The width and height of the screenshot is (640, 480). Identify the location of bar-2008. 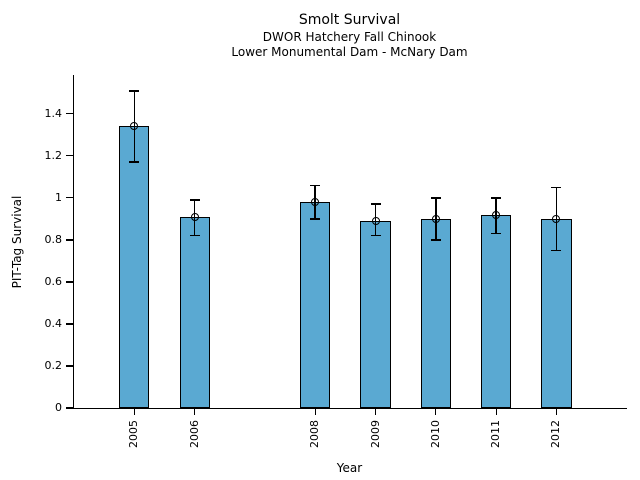
(315, 305).